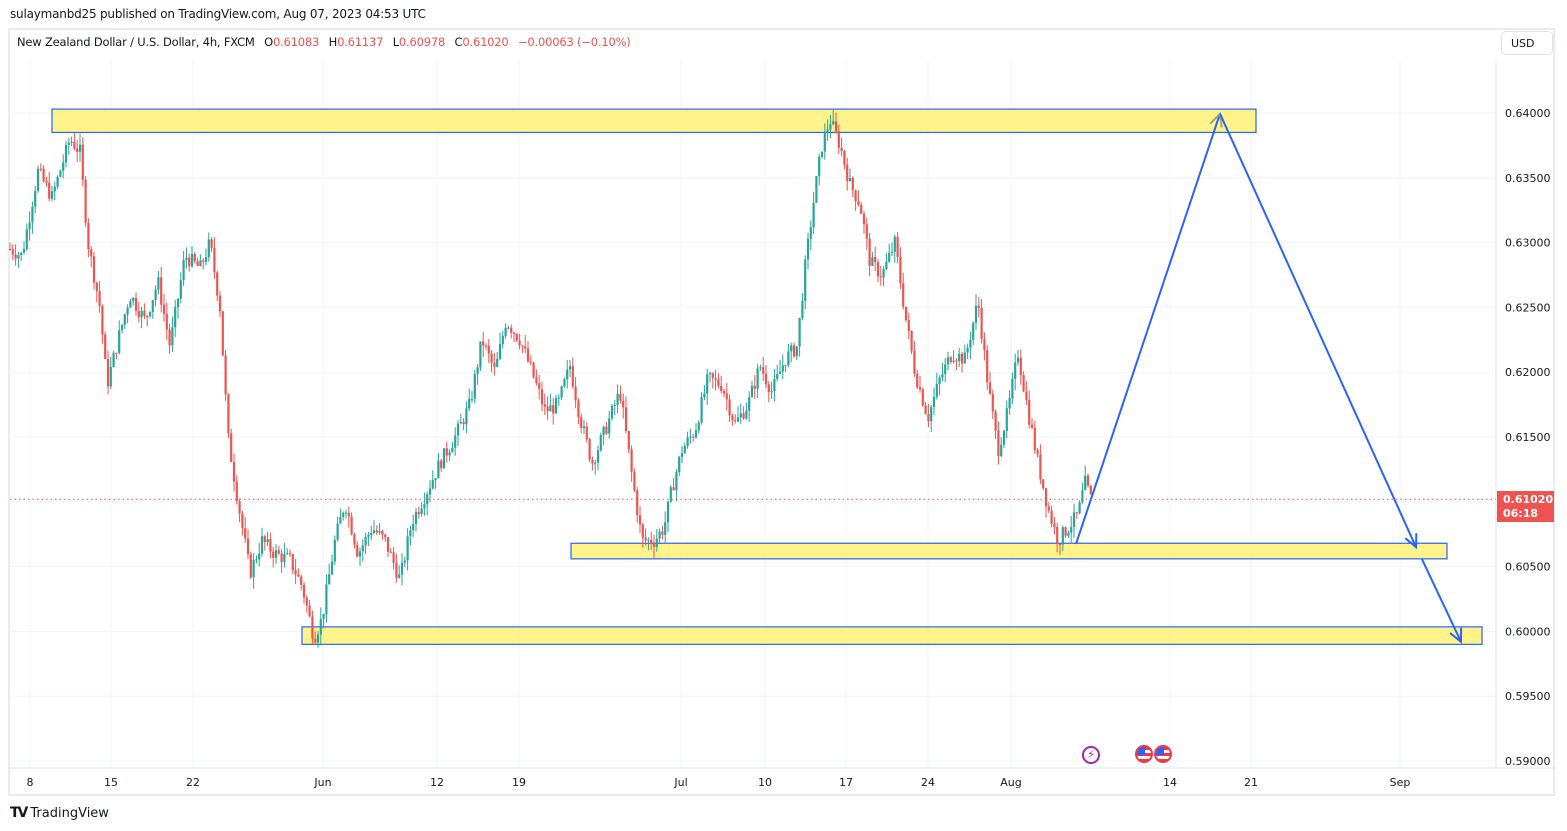 The width and height of the screenshot is (1567, 831). What do you see at coordinates (1528, 696) in the screenshot?
I see `price-tick-label: 0.59500` at bounding box center [1528, 696].